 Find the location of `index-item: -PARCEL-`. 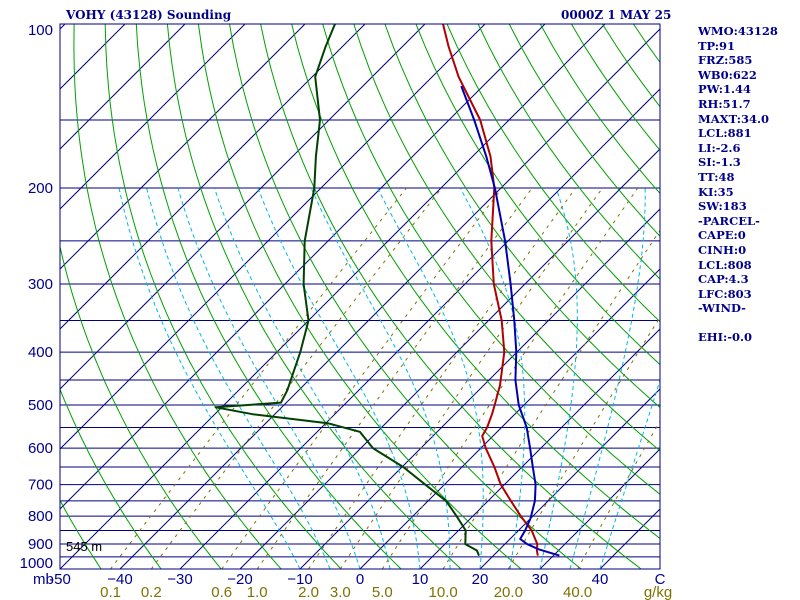

index-item: -PARCEL- is located at coordinates (729, 220).